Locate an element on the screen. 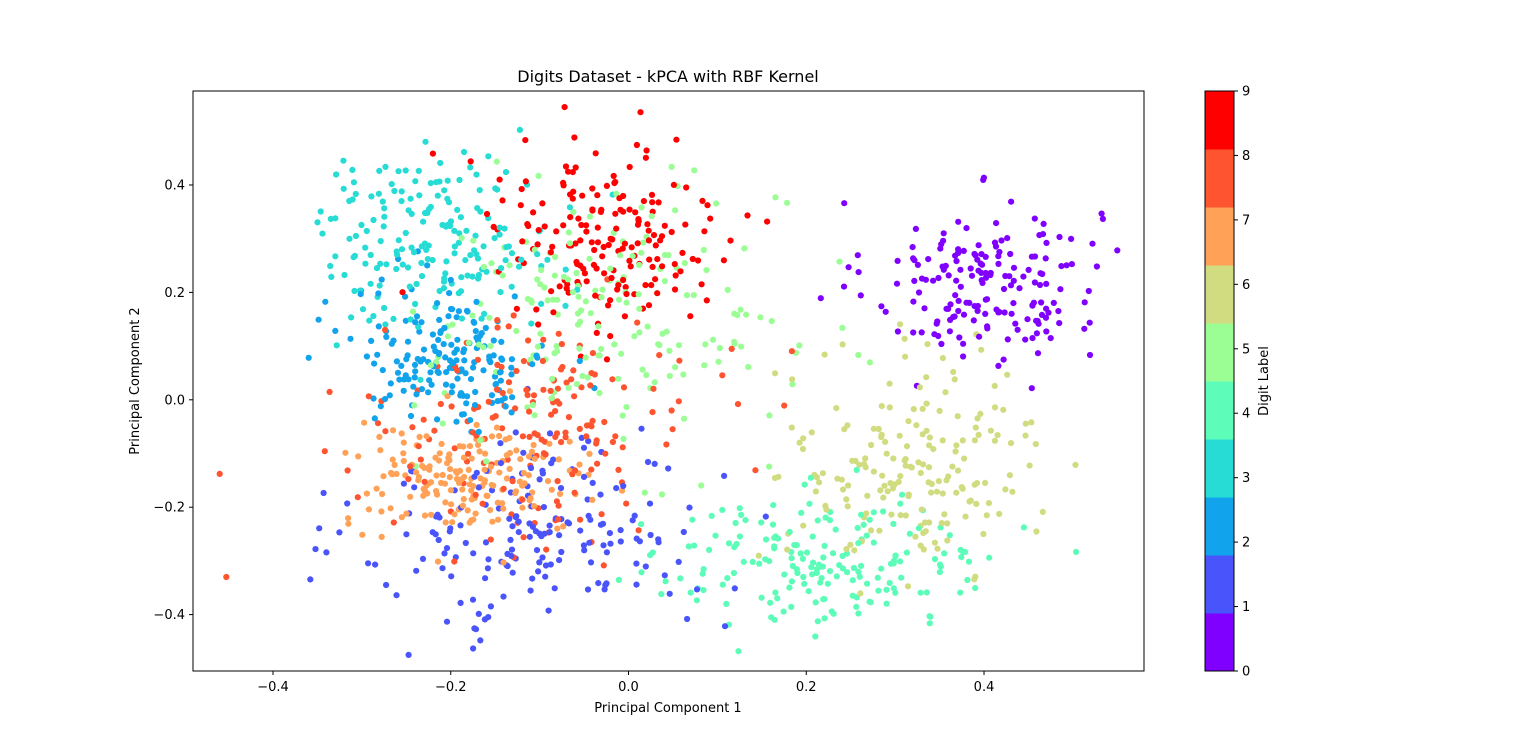 The width and height of the screenshot is (1536, 754). colorbar-tick-label: 4 is located at coordinates (1246, 414).